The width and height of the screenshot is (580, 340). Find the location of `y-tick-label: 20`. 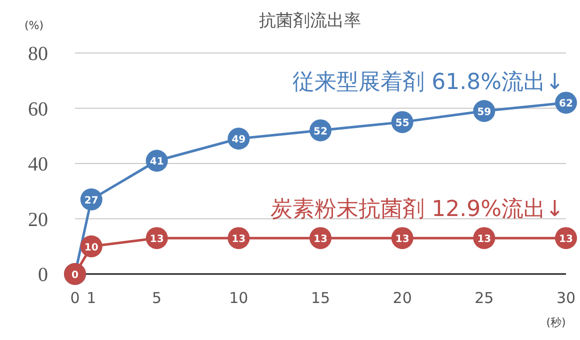

y-tick-label: 20 is located at coordinates (38, 219).